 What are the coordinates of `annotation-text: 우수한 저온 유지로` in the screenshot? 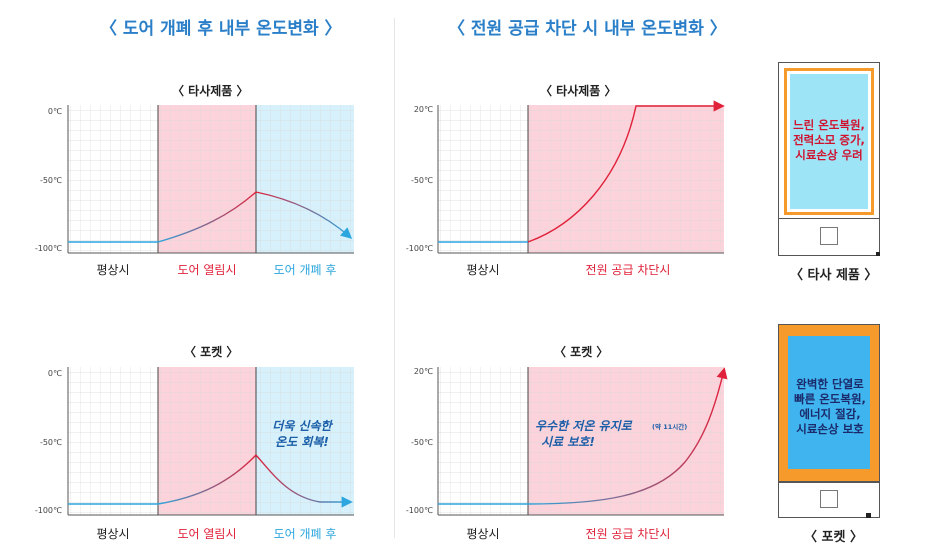 It's located at (584, 426).